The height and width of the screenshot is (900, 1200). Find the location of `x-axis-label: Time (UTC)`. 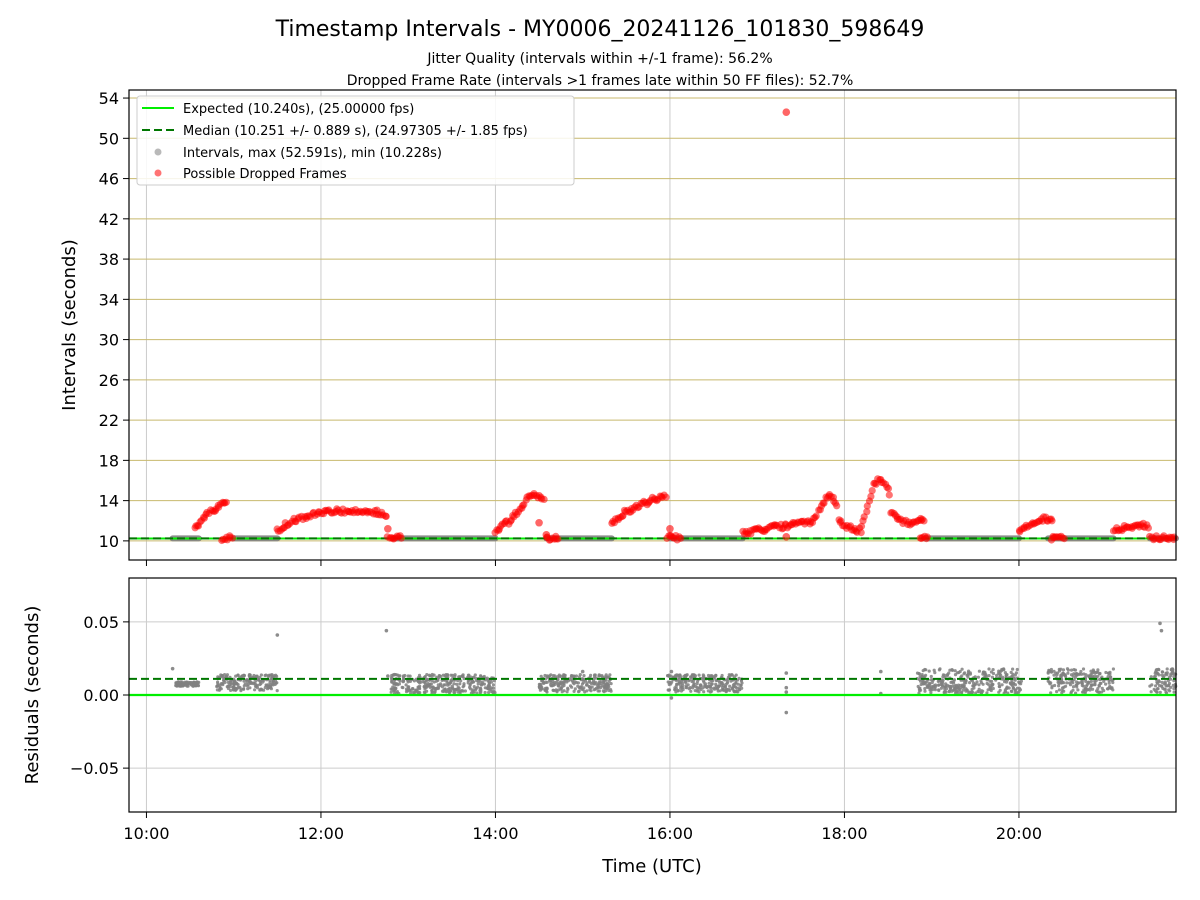

x-axis-label: Time (UTC) is located at coordinates (651, 866).